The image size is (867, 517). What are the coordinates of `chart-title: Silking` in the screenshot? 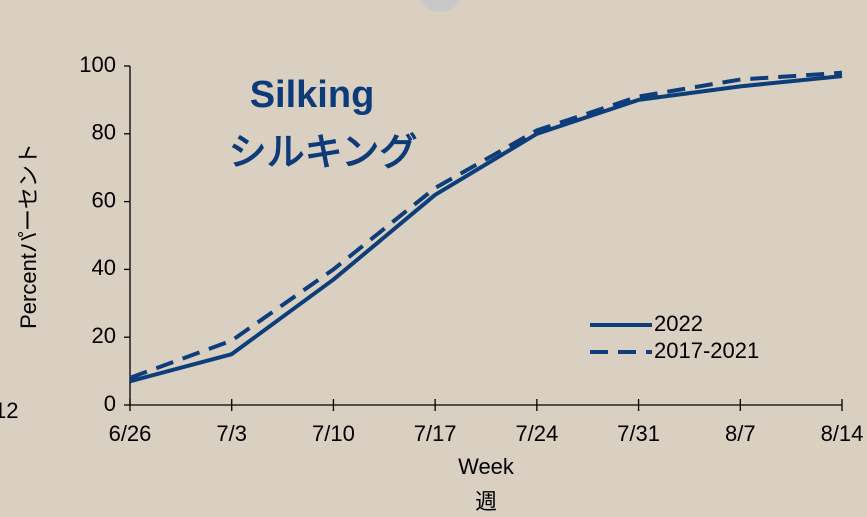 It's located at (312, 95).